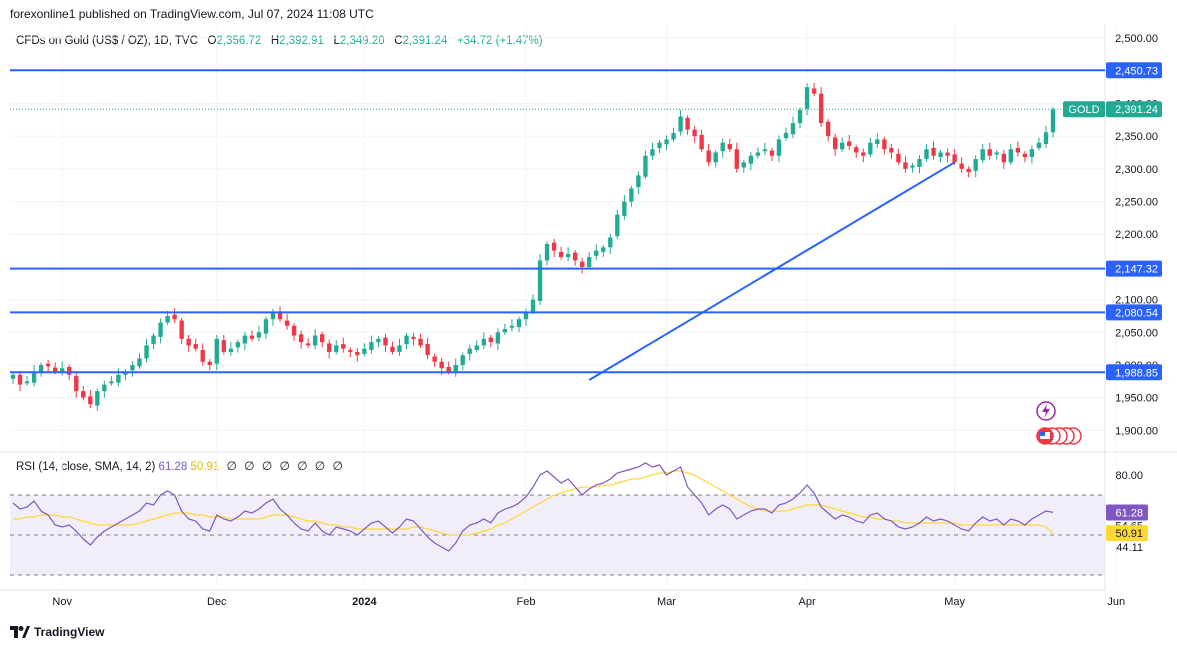  I want to click on rsi-sma-line, so click(533, 503).